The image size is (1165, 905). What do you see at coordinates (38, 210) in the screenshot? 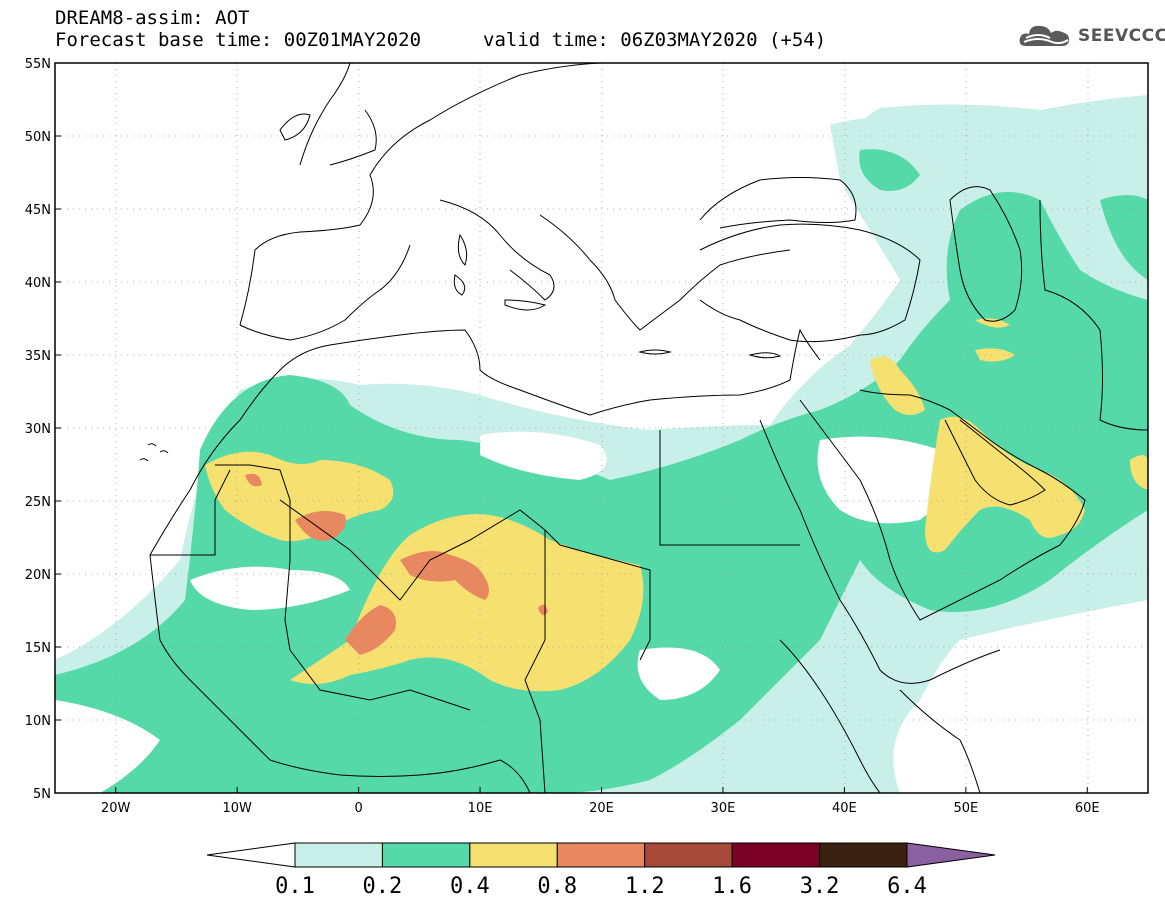
I see `lat-tick-label: 45N` at bounding box center [38, 210].